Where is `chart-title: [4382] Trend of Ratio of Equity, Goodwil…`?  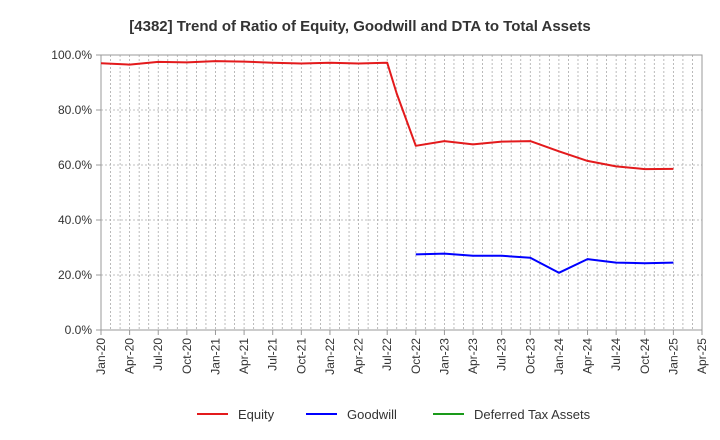
chart-title: [4382] Trend of Ratio of Equity, Goodwil… is located at coordinates (359, 26).